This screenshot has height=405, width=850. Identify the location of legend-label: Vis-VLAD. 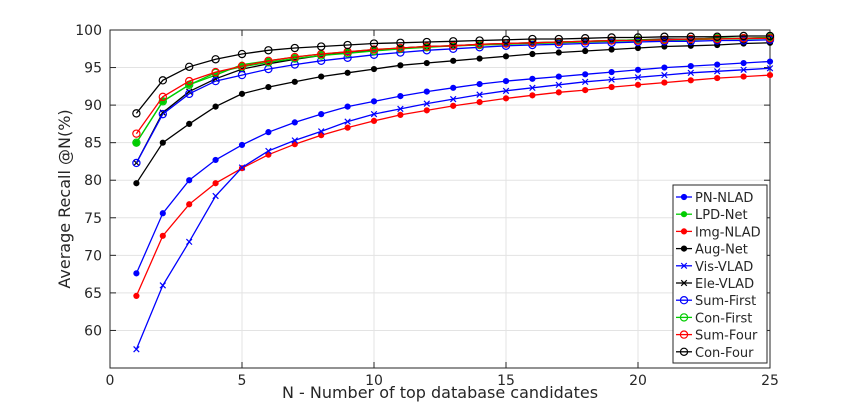
(724, 267).